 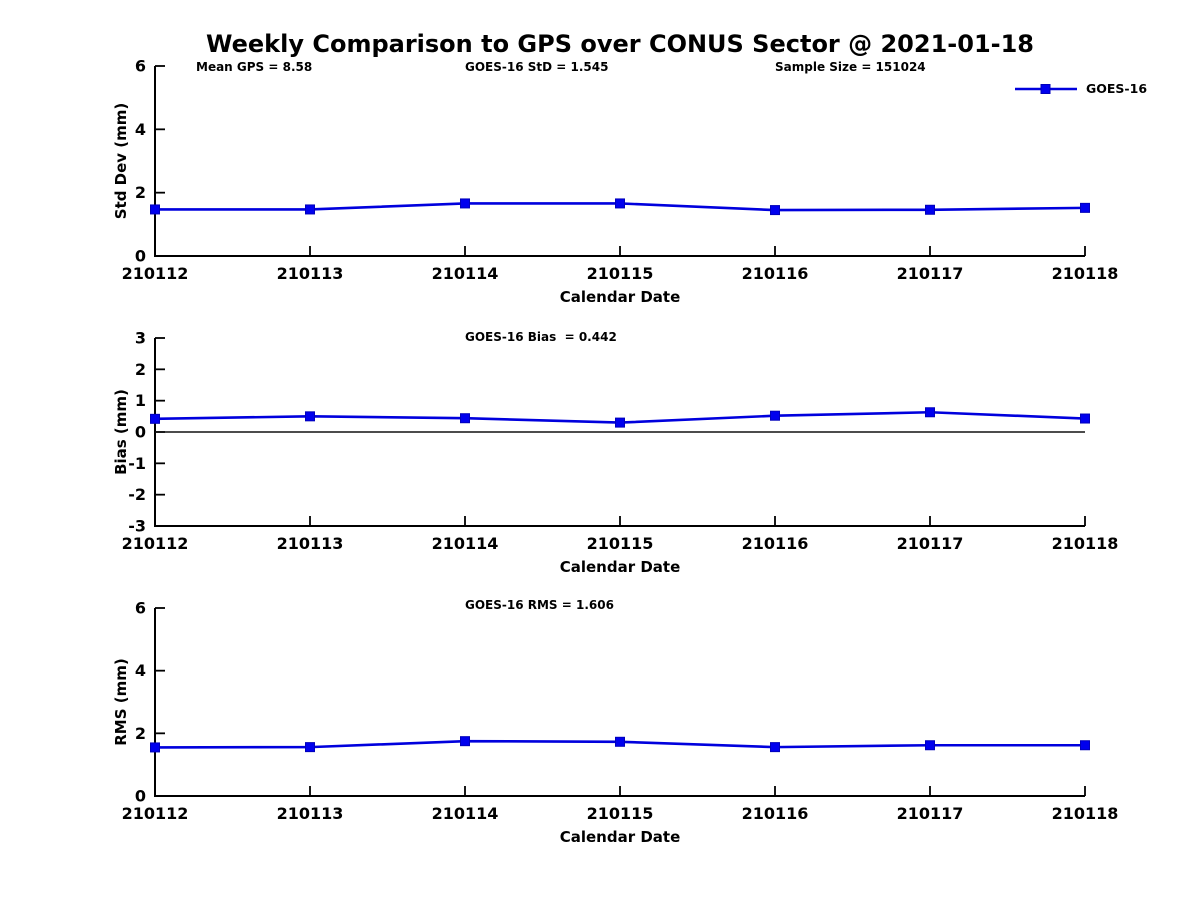 What do you see at coordinates (137, 526) in the screenshot?
I see `svg-text: -3` at bounding box center [137, 526].